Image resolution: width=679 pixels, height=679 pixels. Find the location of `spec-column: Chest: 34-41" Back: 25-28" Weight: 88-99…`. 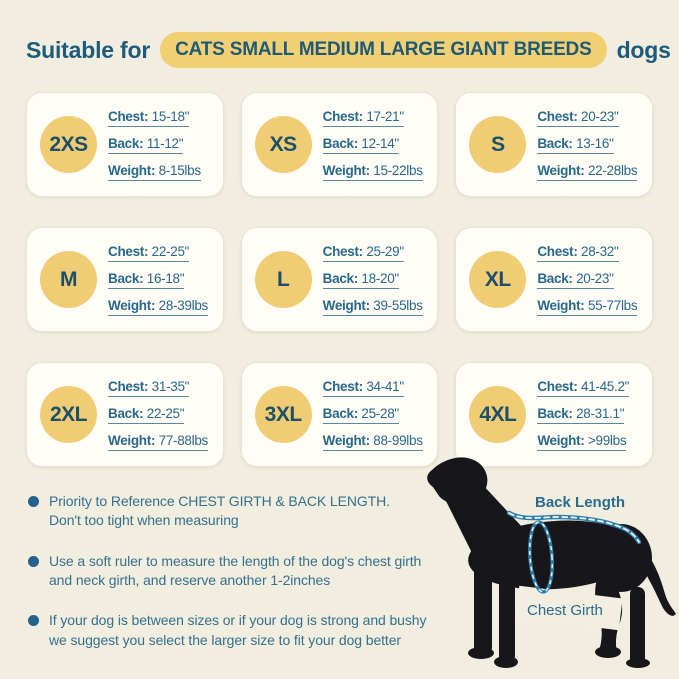

spec-column: Chest: 34-41" Back: 25-28" Weight: 88-99… is located at coordinates (372, 414).